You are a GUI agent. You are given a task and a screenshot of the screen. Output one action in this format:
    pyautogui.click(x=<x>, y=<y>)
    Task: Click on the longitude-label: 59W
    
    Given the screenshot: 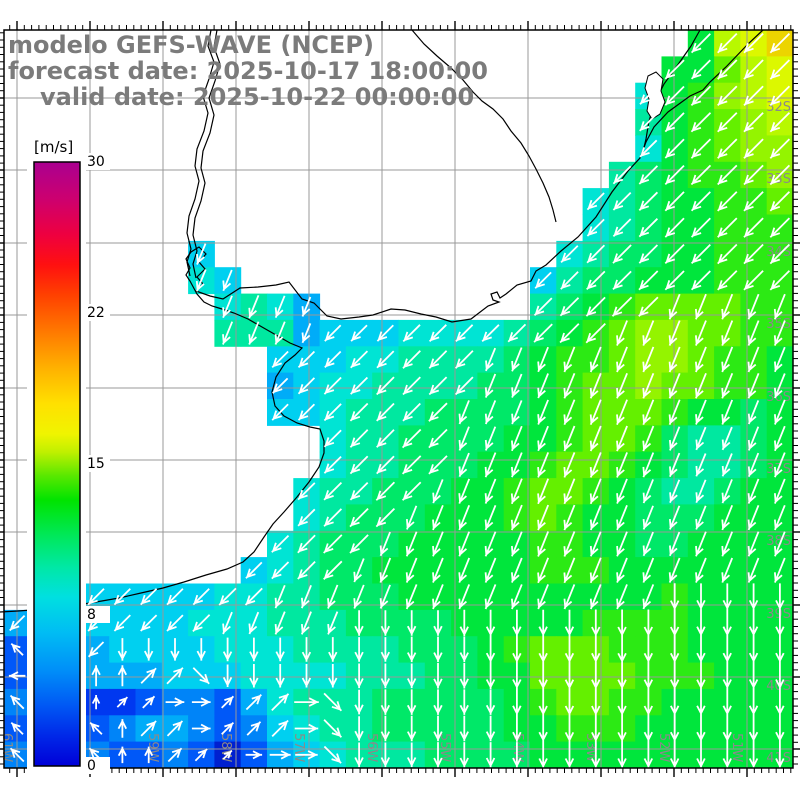 What is the action you would take?
    pyautogui.click(x=152, y=748)
    